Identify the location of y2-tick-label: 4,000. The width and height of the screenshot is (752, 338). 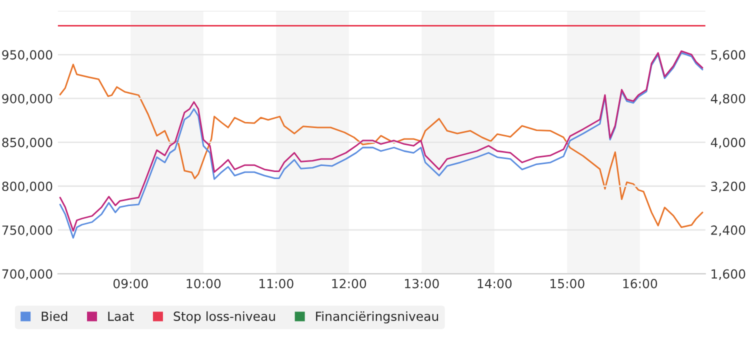
(728, 143).